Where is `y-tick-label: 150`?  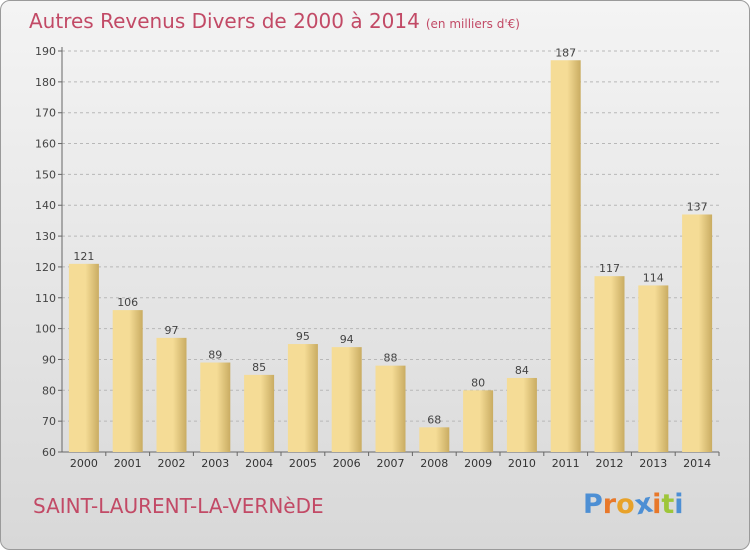
y-tick-label: 150 is located at coordinates (45, 174).